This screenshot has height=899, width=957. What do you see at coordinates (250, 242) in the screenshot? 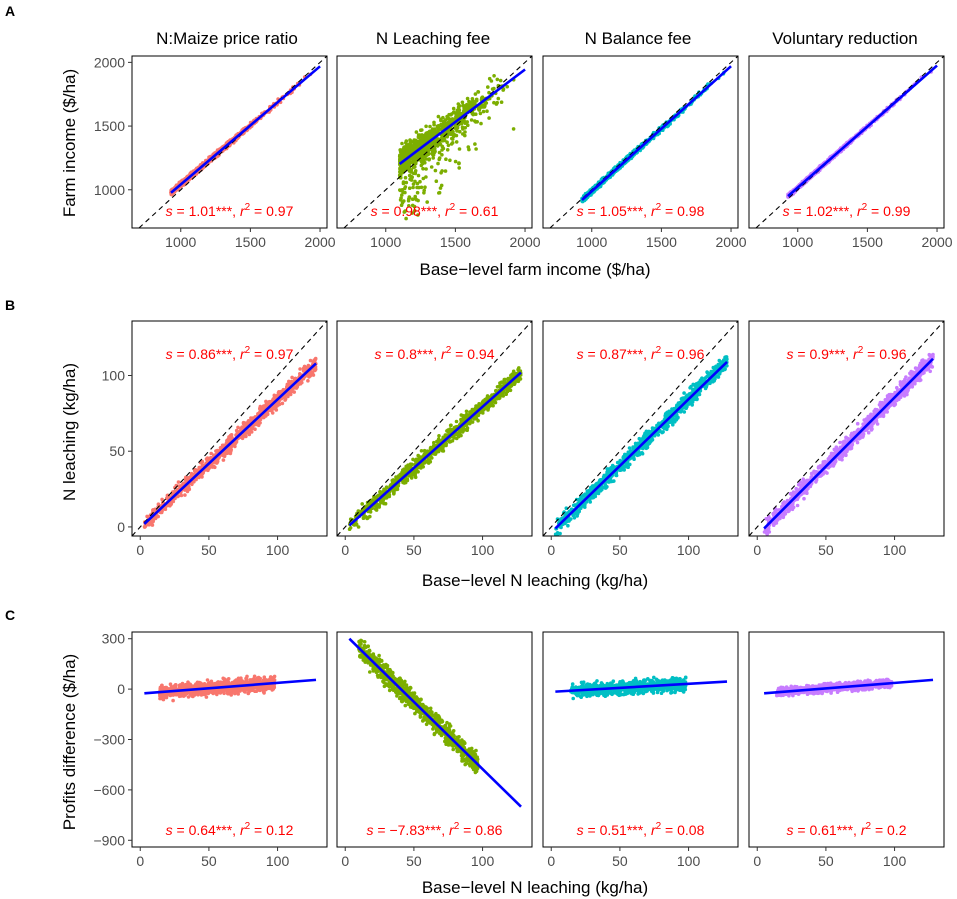
I see `x-tick-label: 1500` at bounding box center [250, 242].